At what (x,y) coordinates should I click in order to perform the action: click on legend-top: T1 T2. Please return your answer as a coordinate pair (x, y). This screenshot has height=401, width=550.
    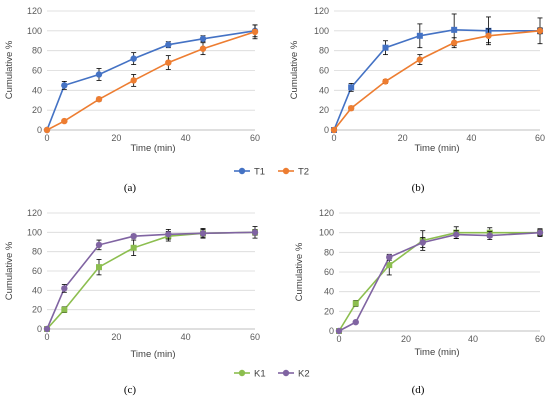
    Looking at the image, I should click on (271, 172).